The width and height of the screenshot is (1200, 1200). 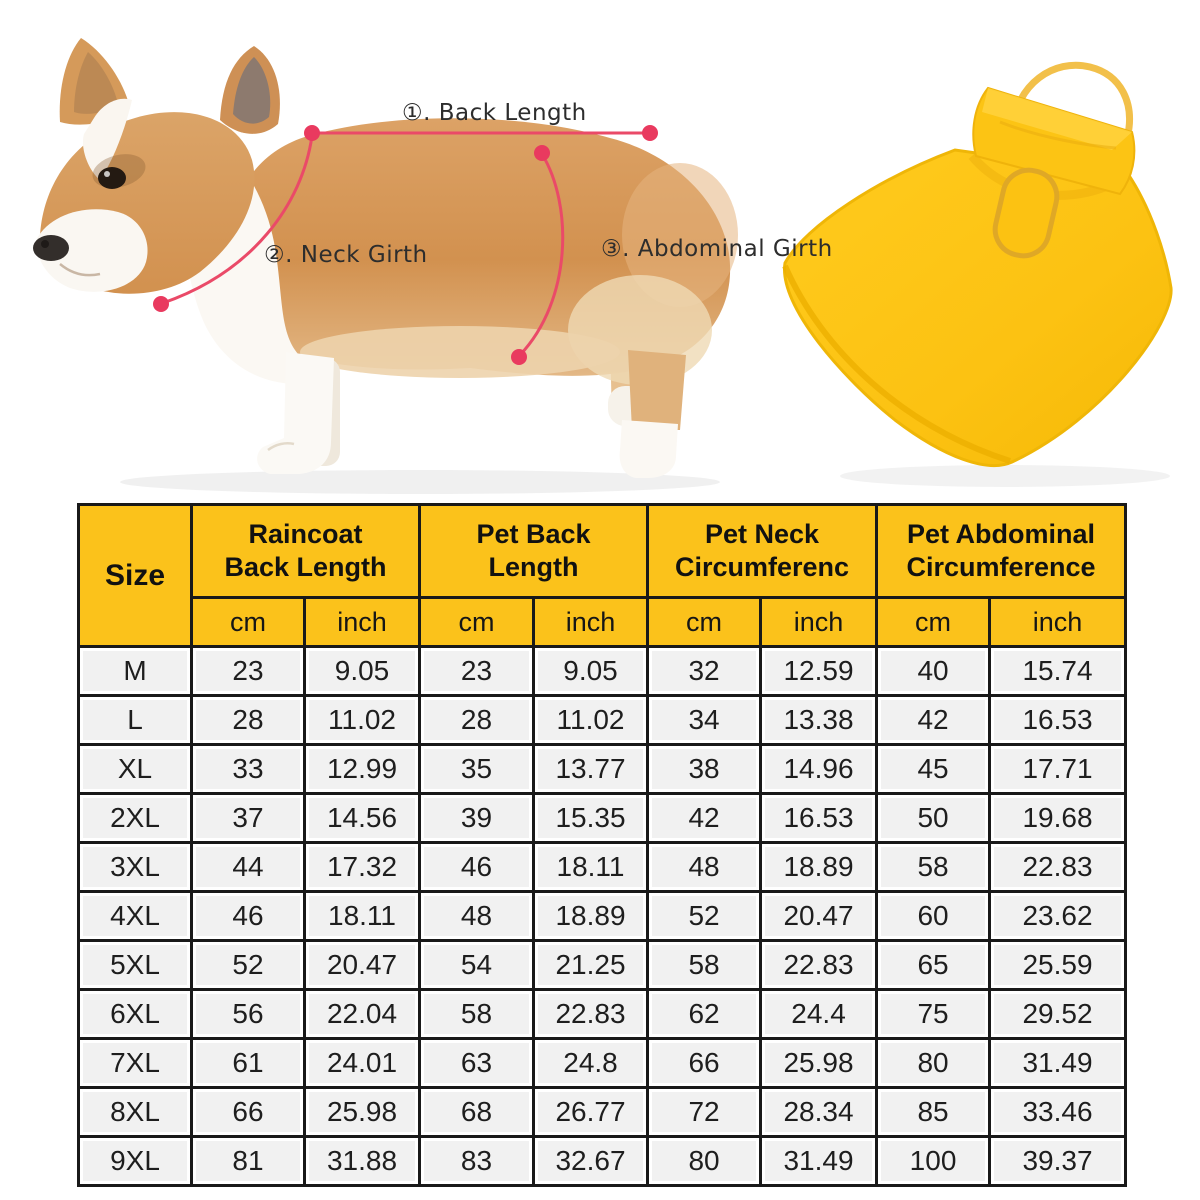 What do you see at coordinates (819, 671) in the screenshot?
I see `value-cell: 12.59` at bounding box center [819, 671].